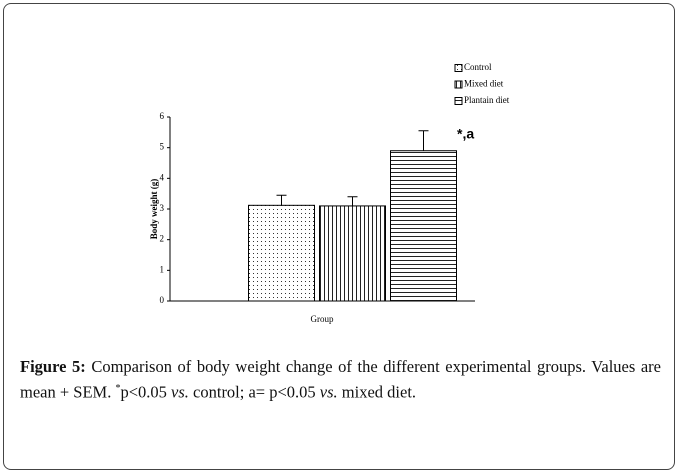 The height and width of the screenshot is (475, 680). I want to click on y-tick-label: 1, so click(162, 269).